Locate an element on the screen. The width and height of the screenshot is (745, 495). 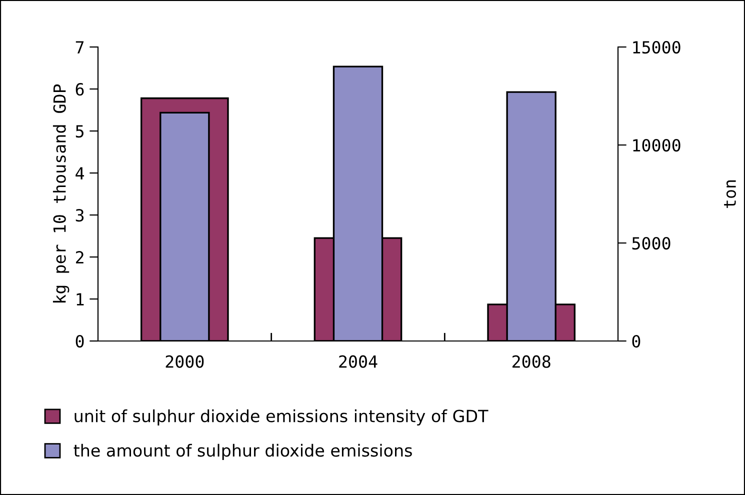
y2-tick-label: 15000 is located at coordinates (656, 47).